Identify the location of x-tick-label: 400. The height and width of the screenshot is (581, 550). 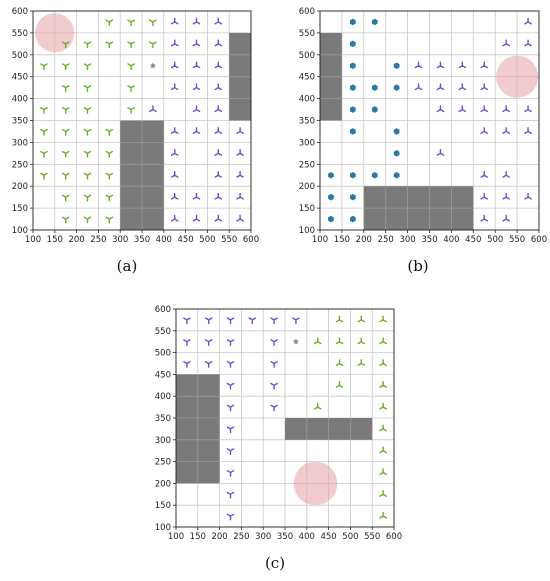
(164, 240).